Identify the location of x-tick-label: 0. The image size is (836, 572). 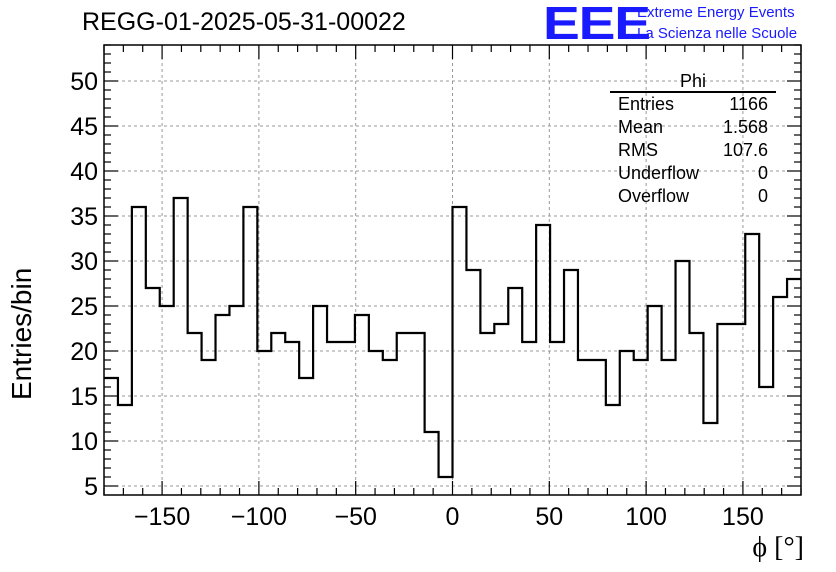
(453, 517).